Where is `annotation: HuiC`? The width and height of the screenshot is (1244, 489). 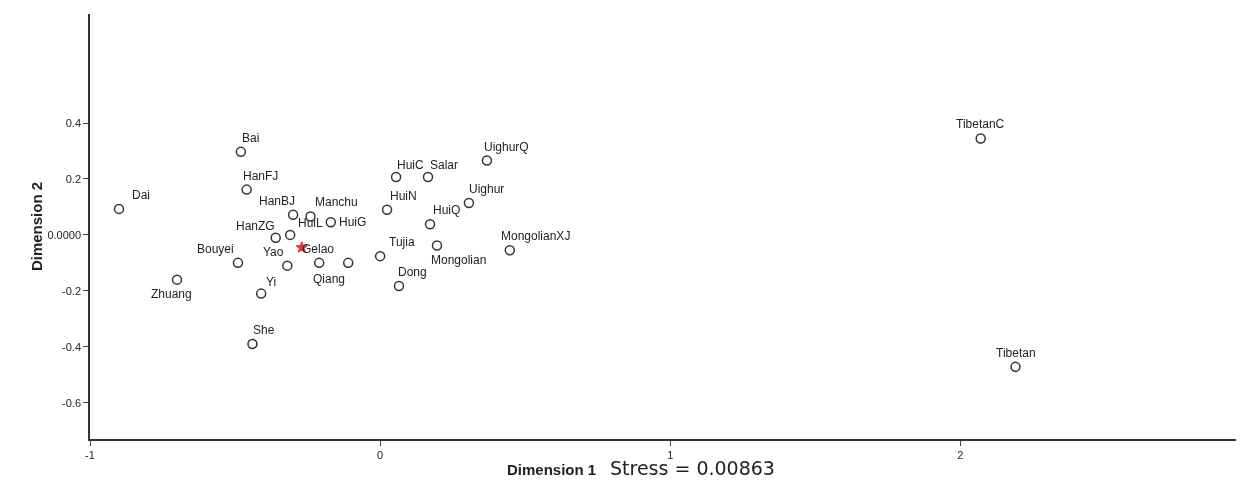
annotation: HuiC is located at coordinates (411, 165).